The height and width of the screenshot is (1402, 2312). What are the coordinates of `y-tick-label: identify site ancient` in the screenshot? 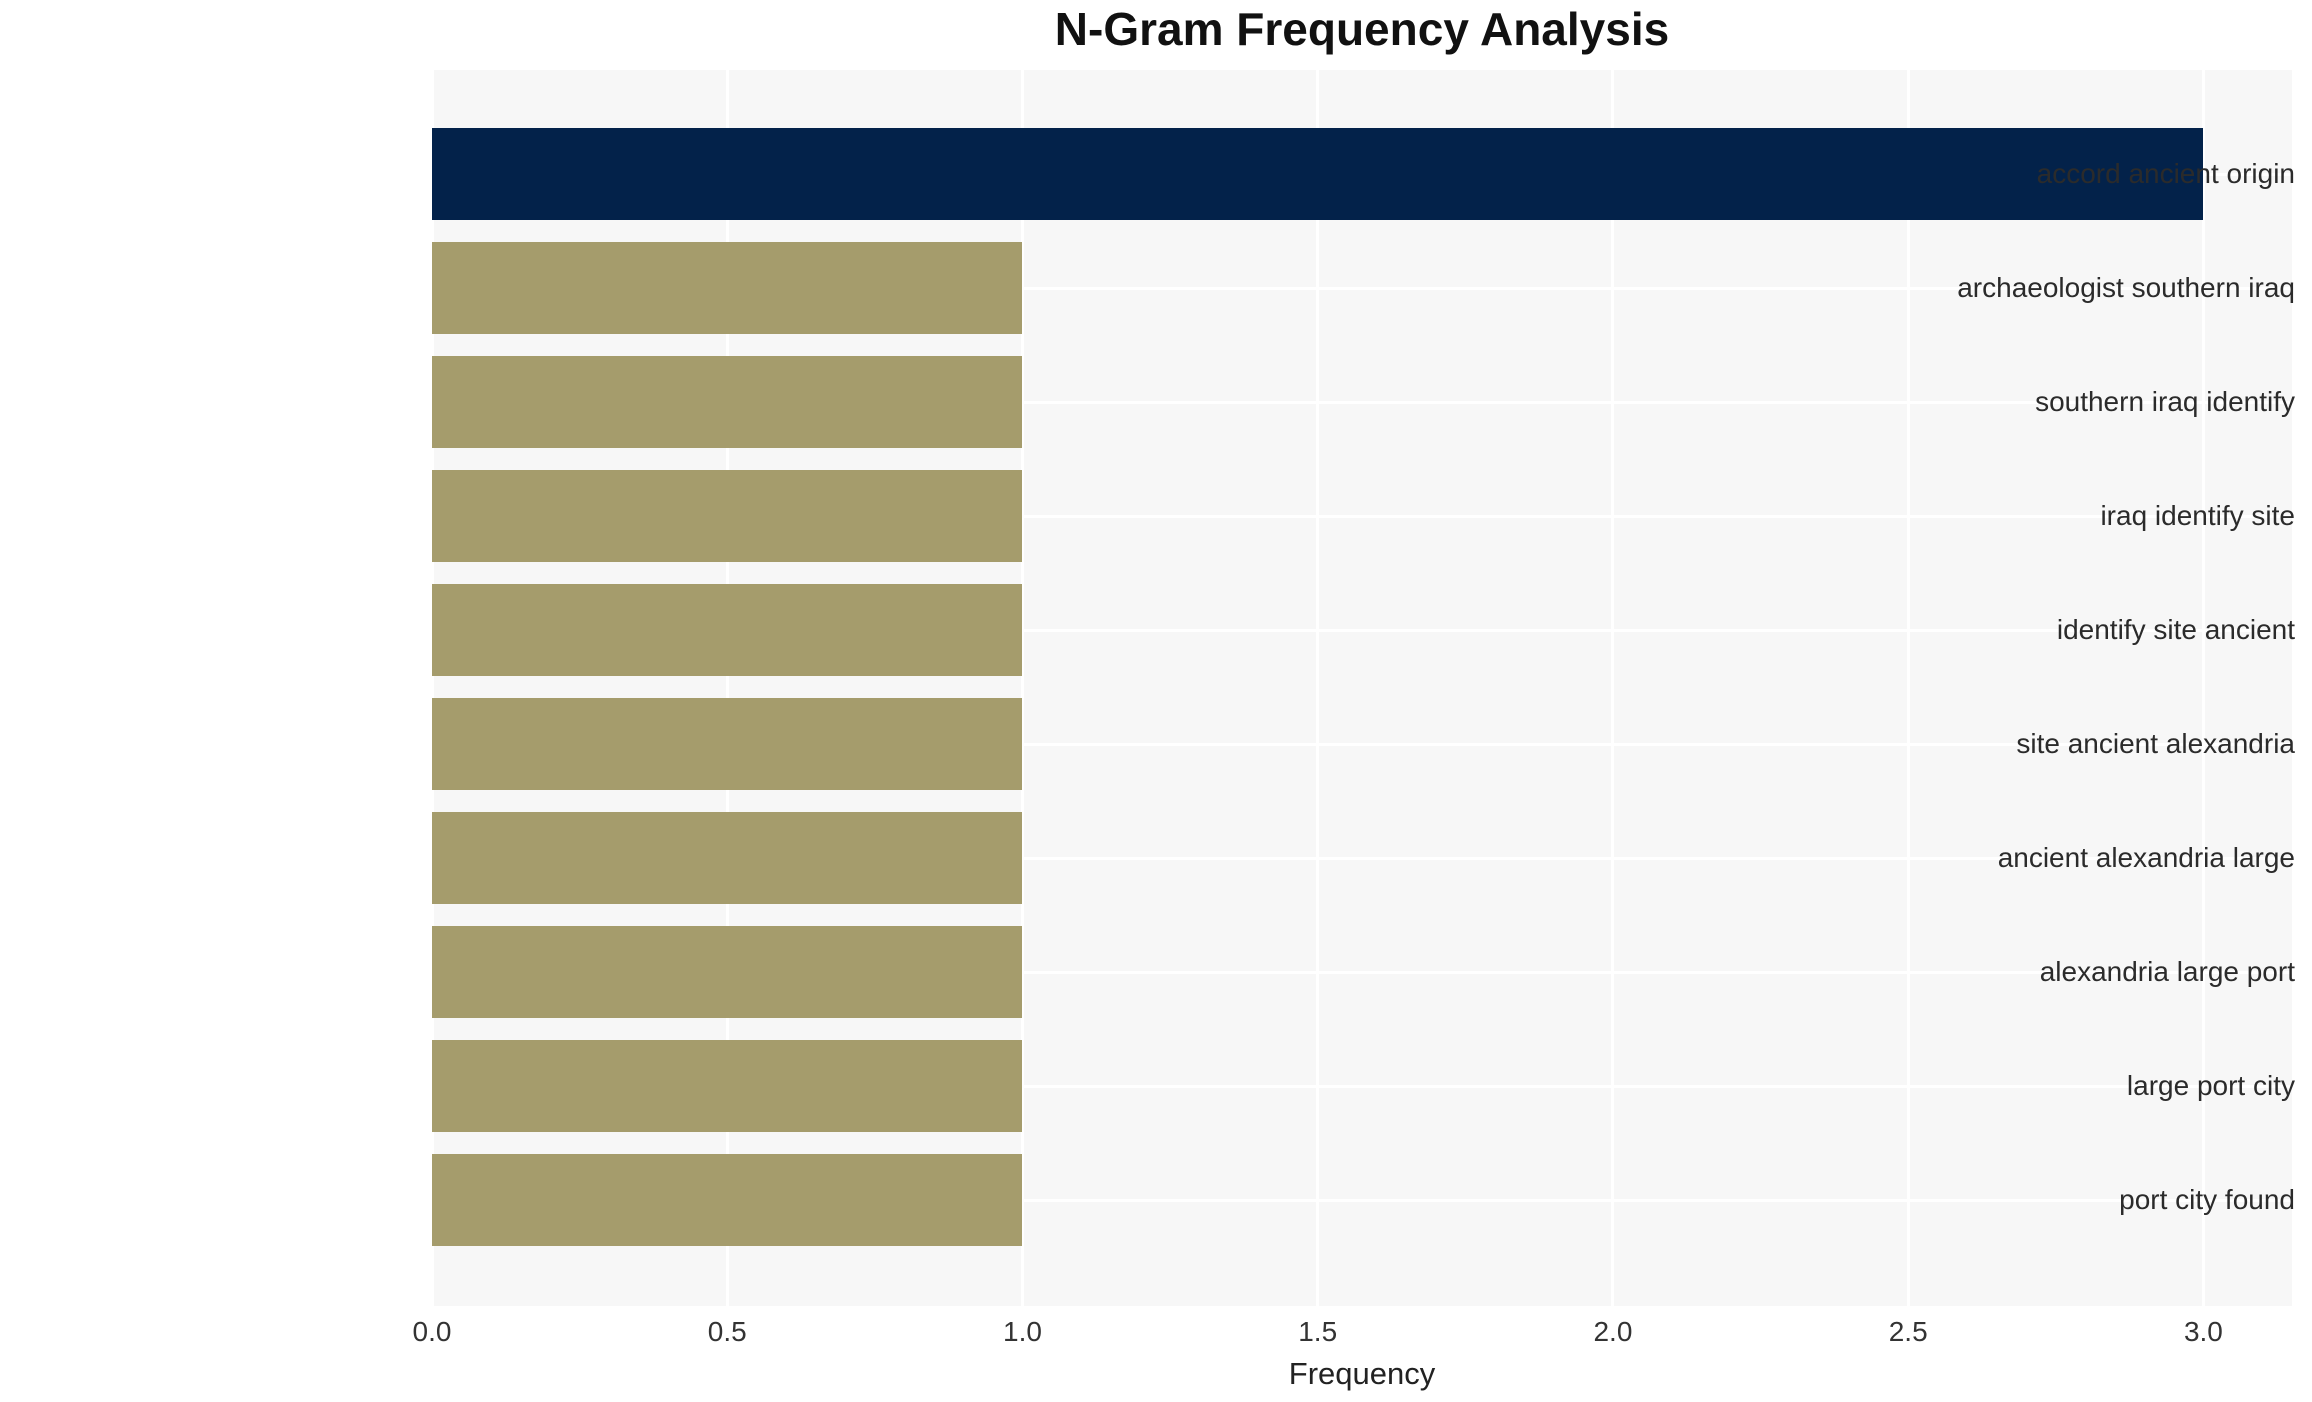 It's located at (2175, 629).